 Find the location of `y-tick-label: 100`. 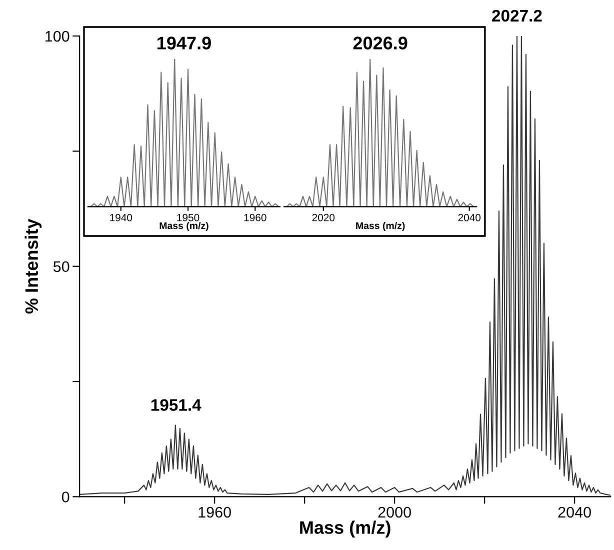

y-tick-label: 100 is located at coordinates (58, 36).